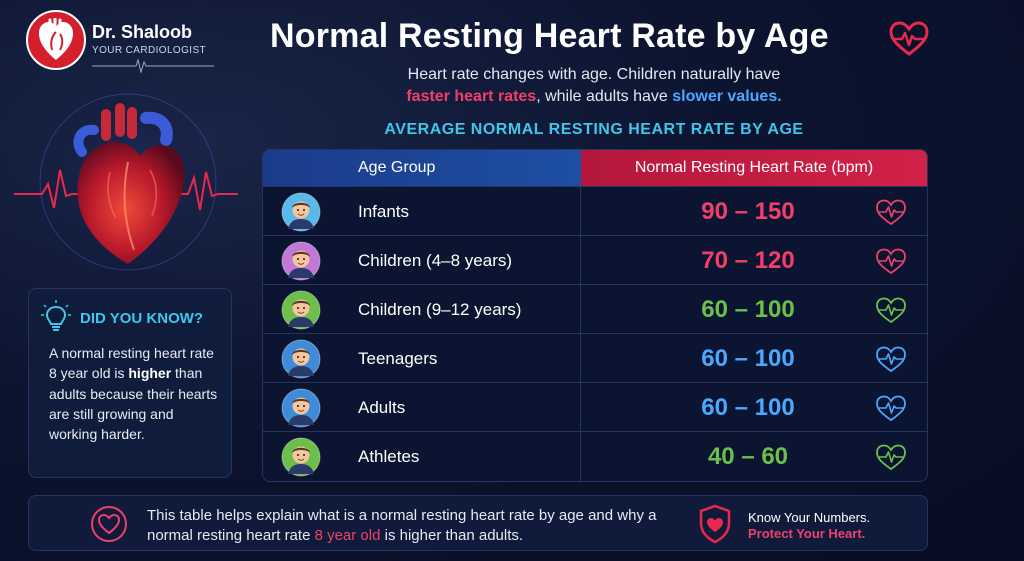 The width and height of the screenshot is (1024, 561). What do you see at coordinates (153, 66) in the screenshot?
I see `pulse-line-icon` at bounding box center [153, 66].